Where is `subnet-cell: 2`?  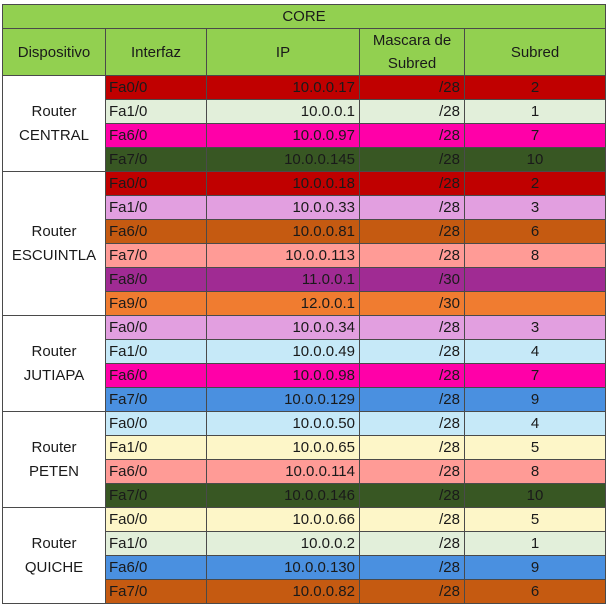
subnet-cell: 2 is located at coordinates (535, 87).